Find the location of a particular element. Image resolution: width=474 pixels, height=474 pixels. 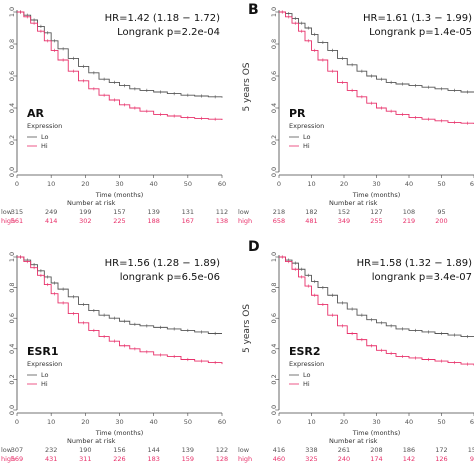

risk-high-value: 200 is located at coordinates (441, 221).